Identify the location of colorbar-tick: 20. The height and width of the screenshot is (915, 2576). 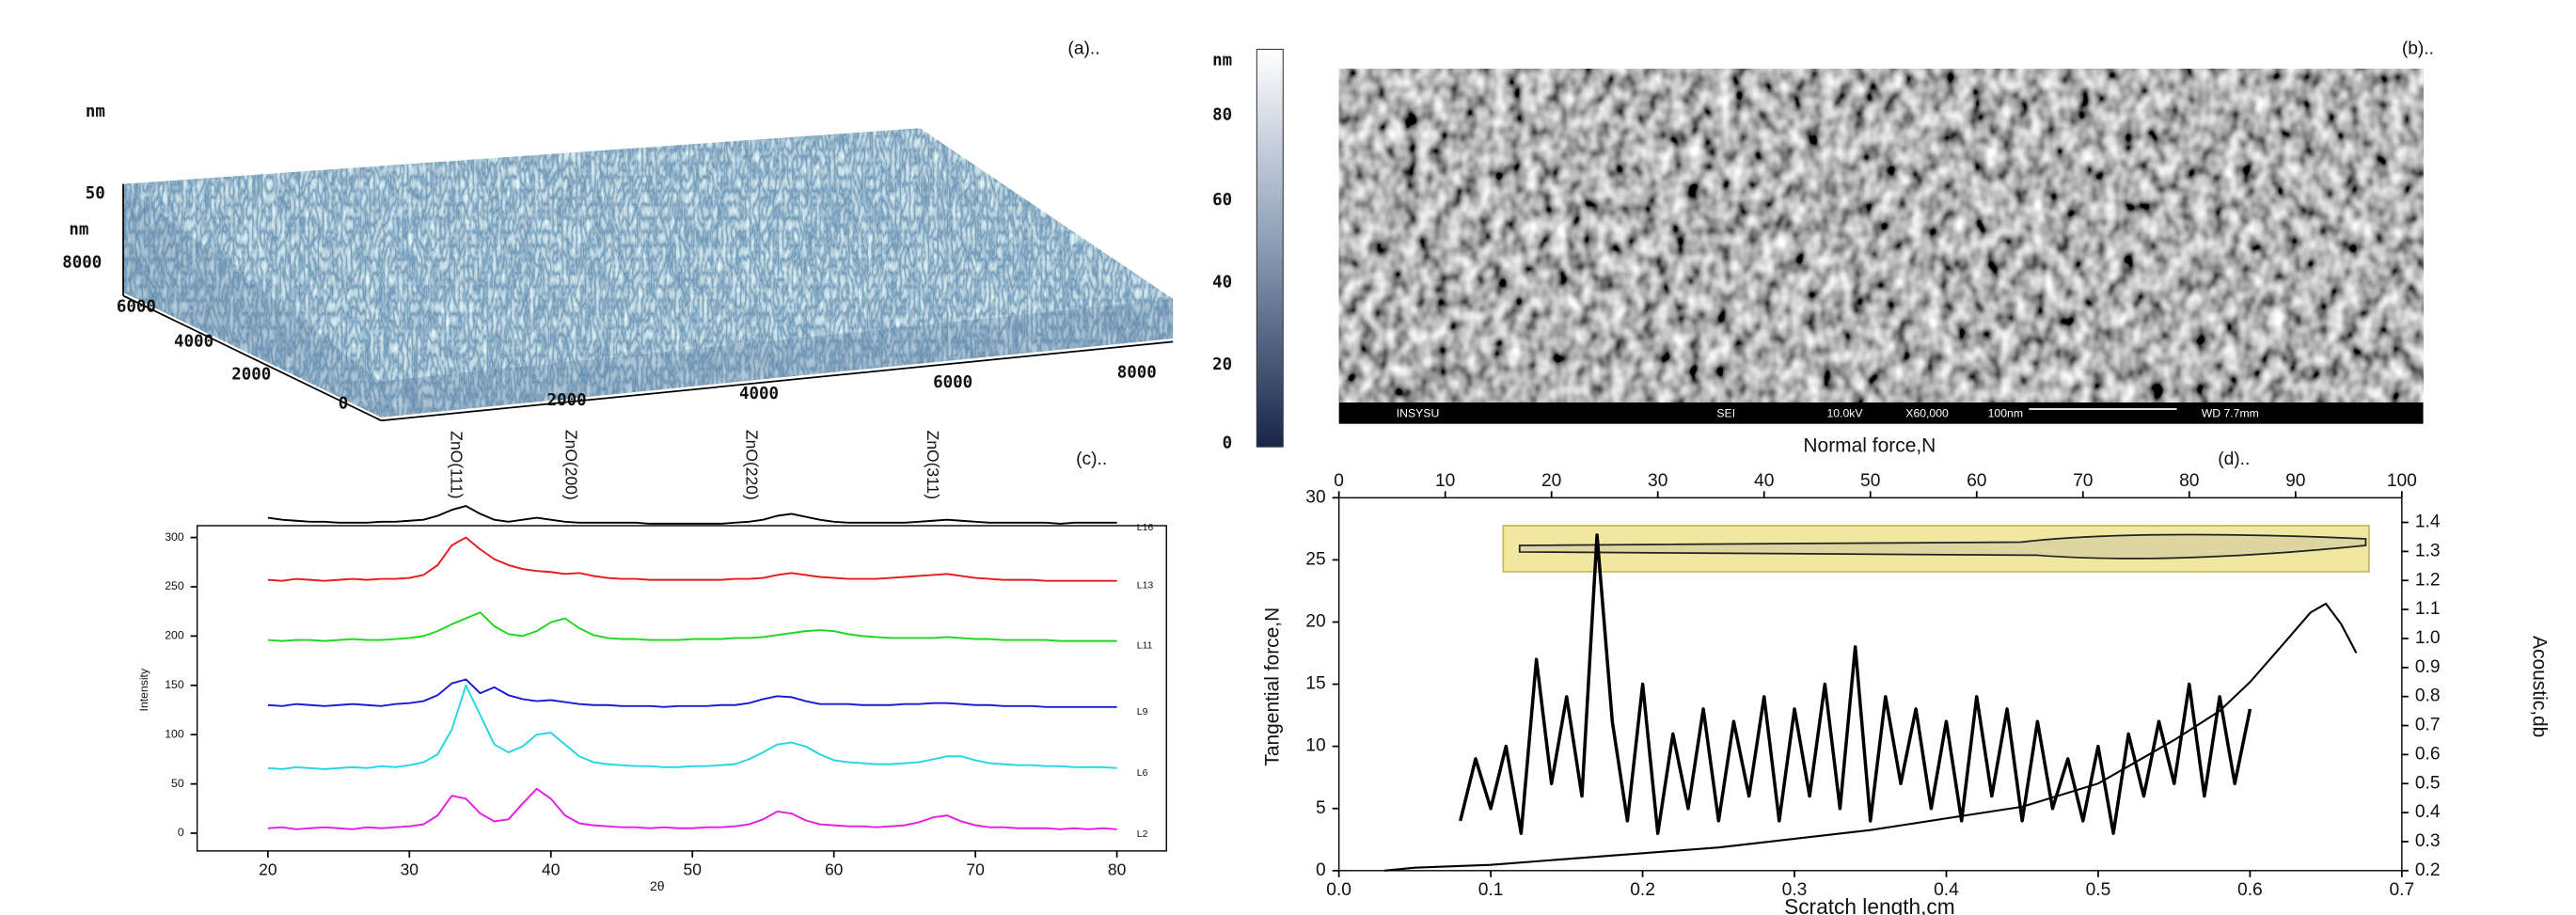
(1222, 364).